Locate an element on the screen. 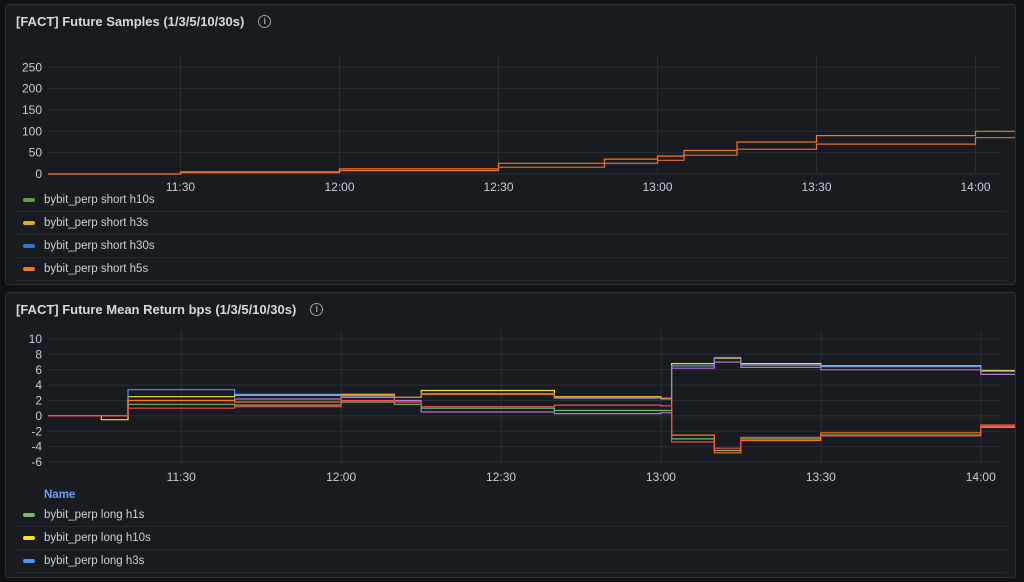  y-tick-label: 4 is located at coordinates (38, 385).